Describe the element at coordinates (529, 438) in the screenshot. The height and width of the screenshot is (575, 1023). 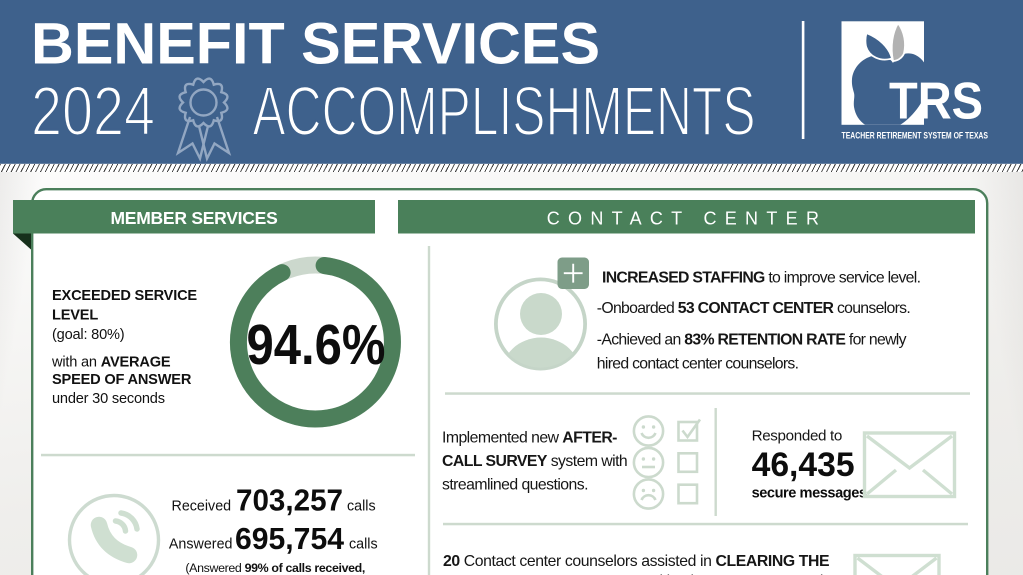
I see `svg-text: Implemented new AFTER-` at that location.